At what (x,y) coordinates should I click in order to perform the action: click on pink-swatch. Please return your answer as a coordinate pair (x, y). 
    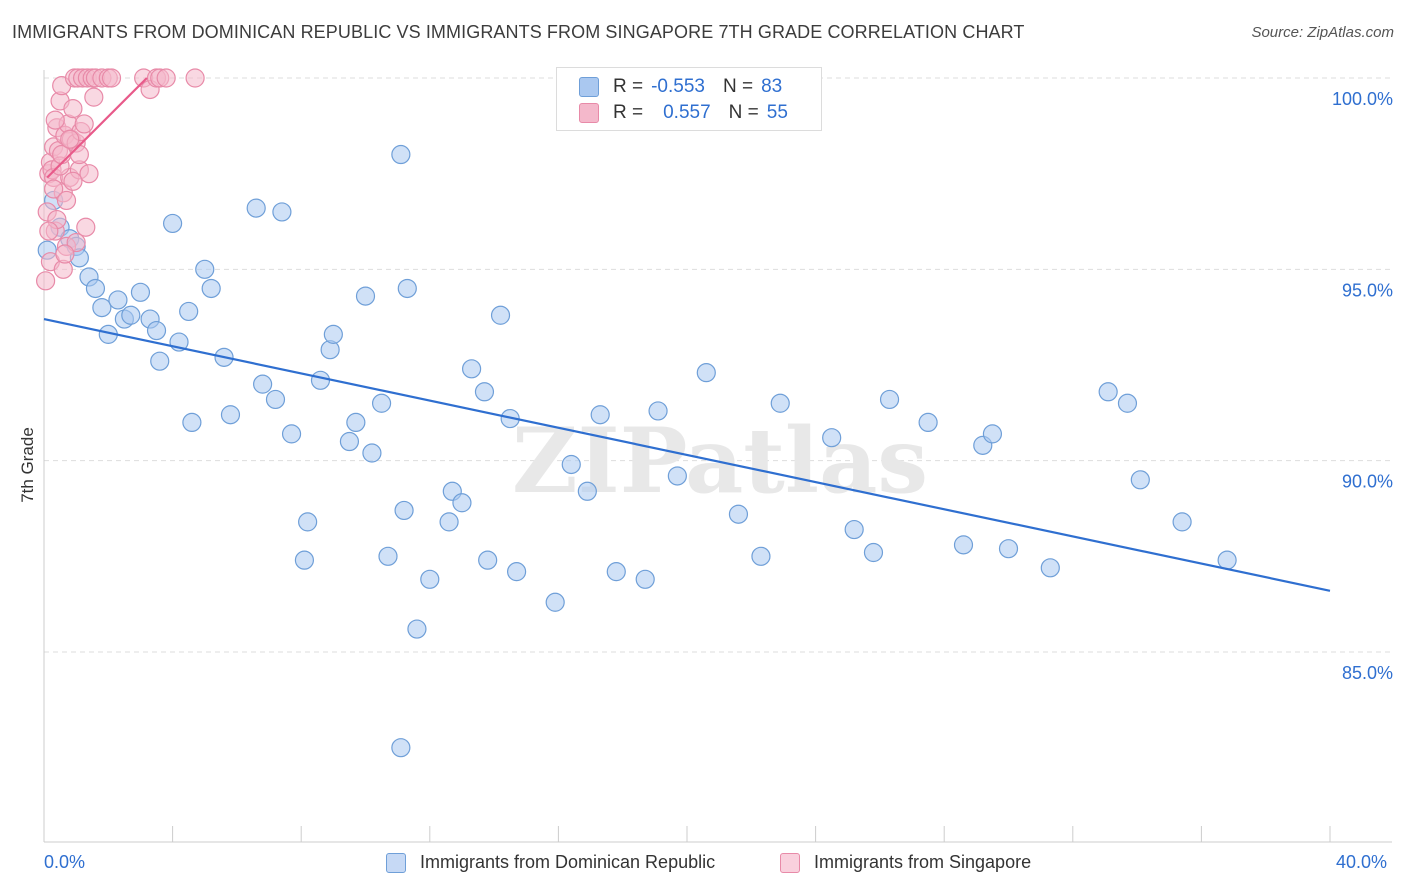
    Looking at the image, I should click on (790, 862).